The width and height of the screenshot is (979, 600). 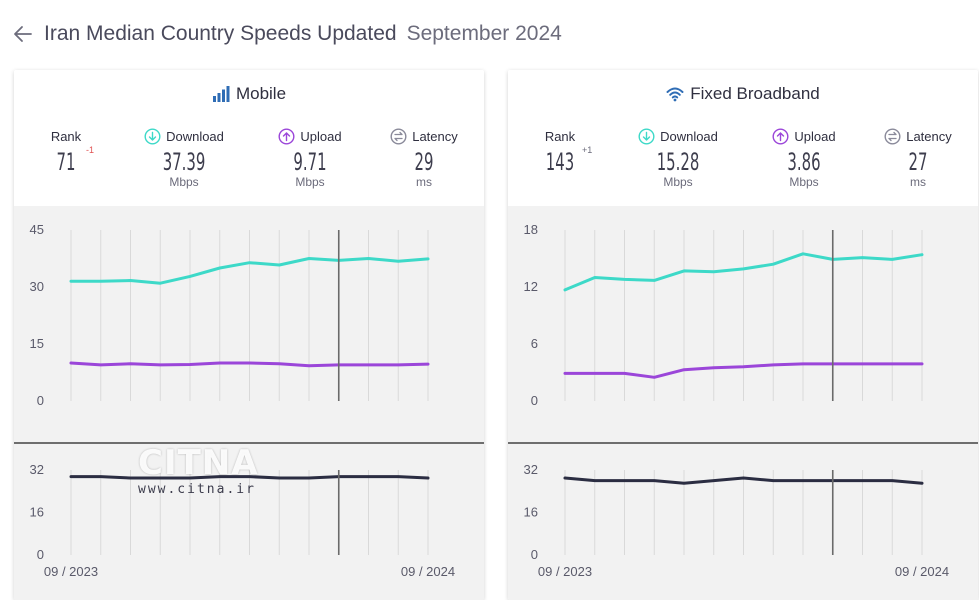 I want to click on speed-ytick-label: 18, so click(x=531, y=229).